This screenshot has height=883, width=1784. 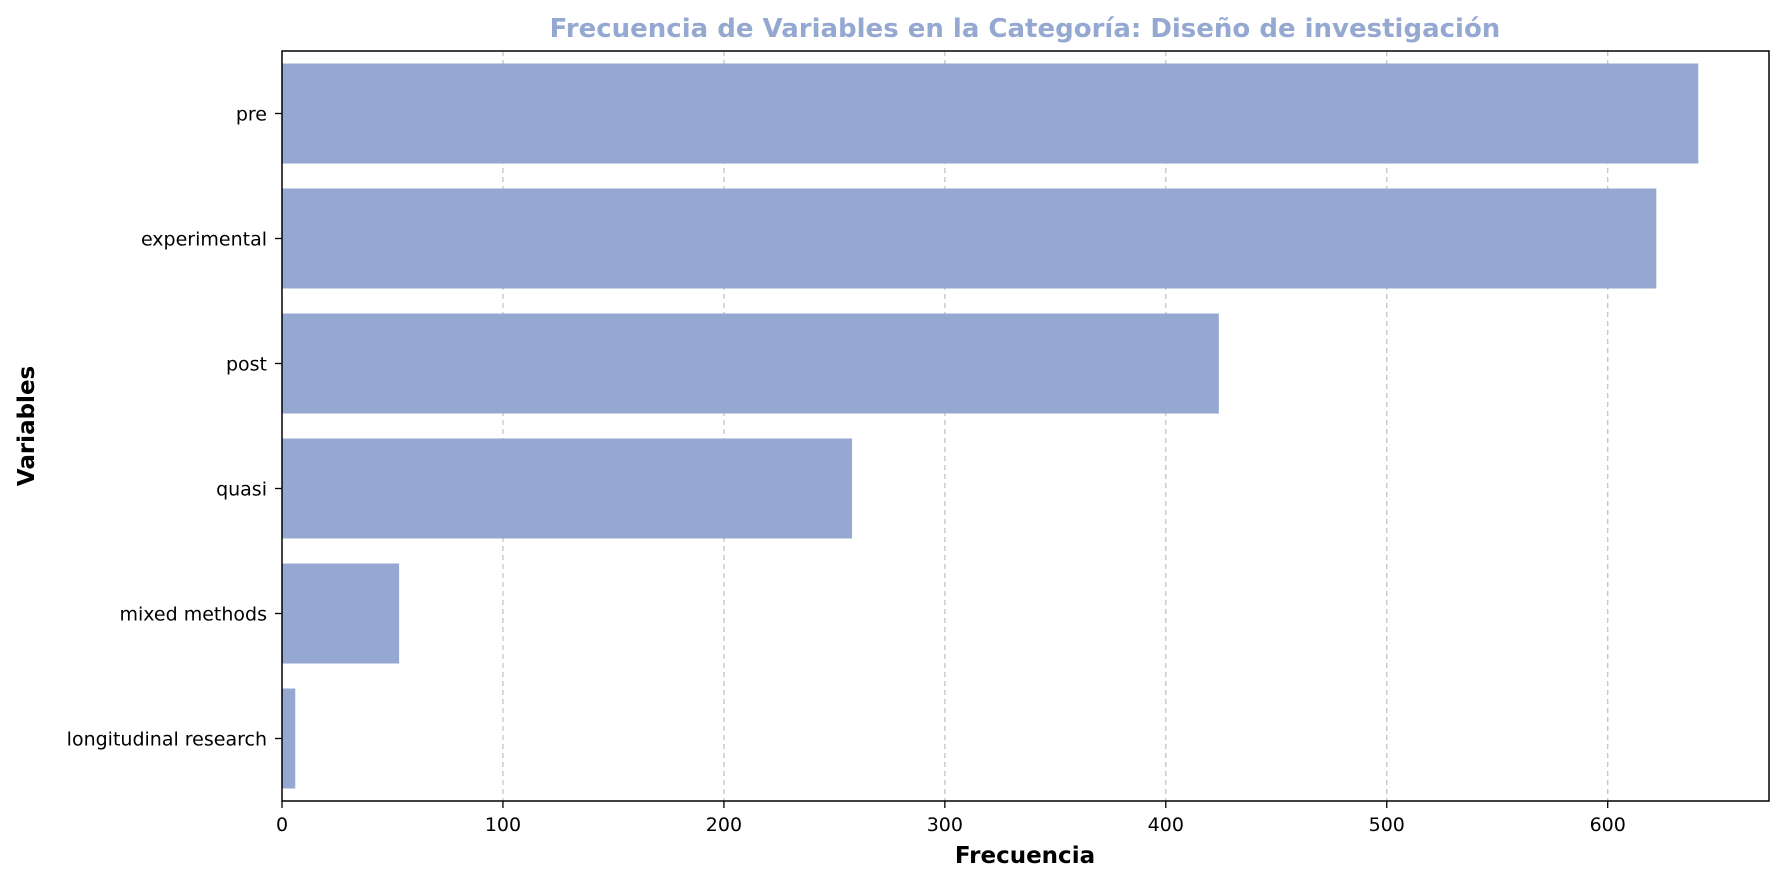 I want to click on x-tick-label: 400, so click(x=1166, y=825).